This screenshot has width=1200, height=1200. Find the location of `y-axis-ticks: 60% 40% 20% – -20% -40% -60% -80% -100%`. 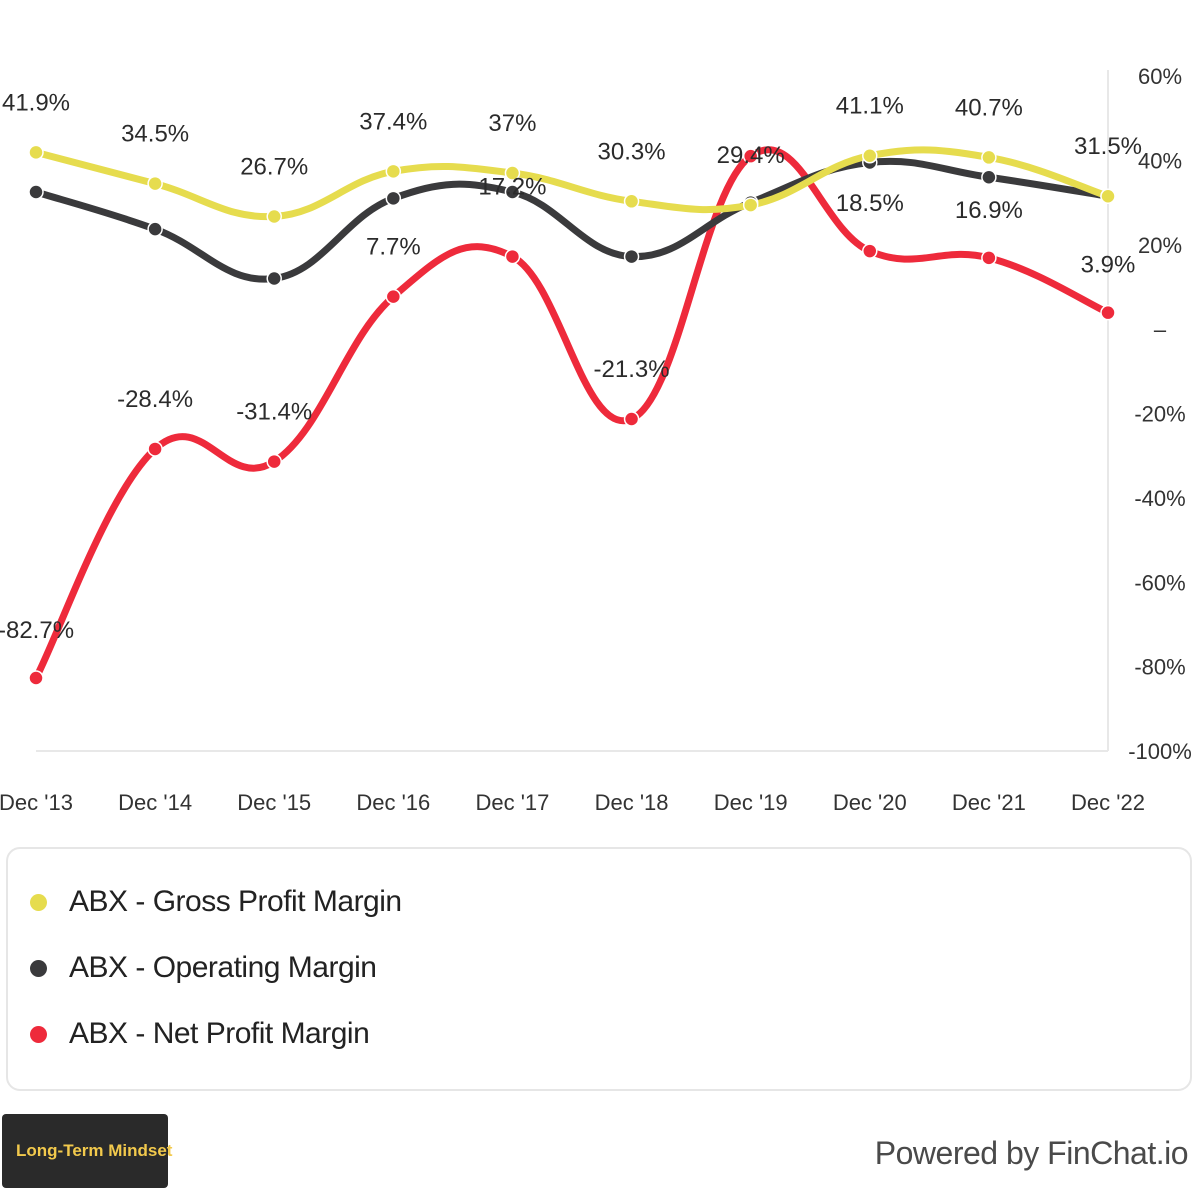

y-axis-ticks: 60% 40% 20% – -20% -40% -60% -80% -100% is located at coordinates (1160, 414).